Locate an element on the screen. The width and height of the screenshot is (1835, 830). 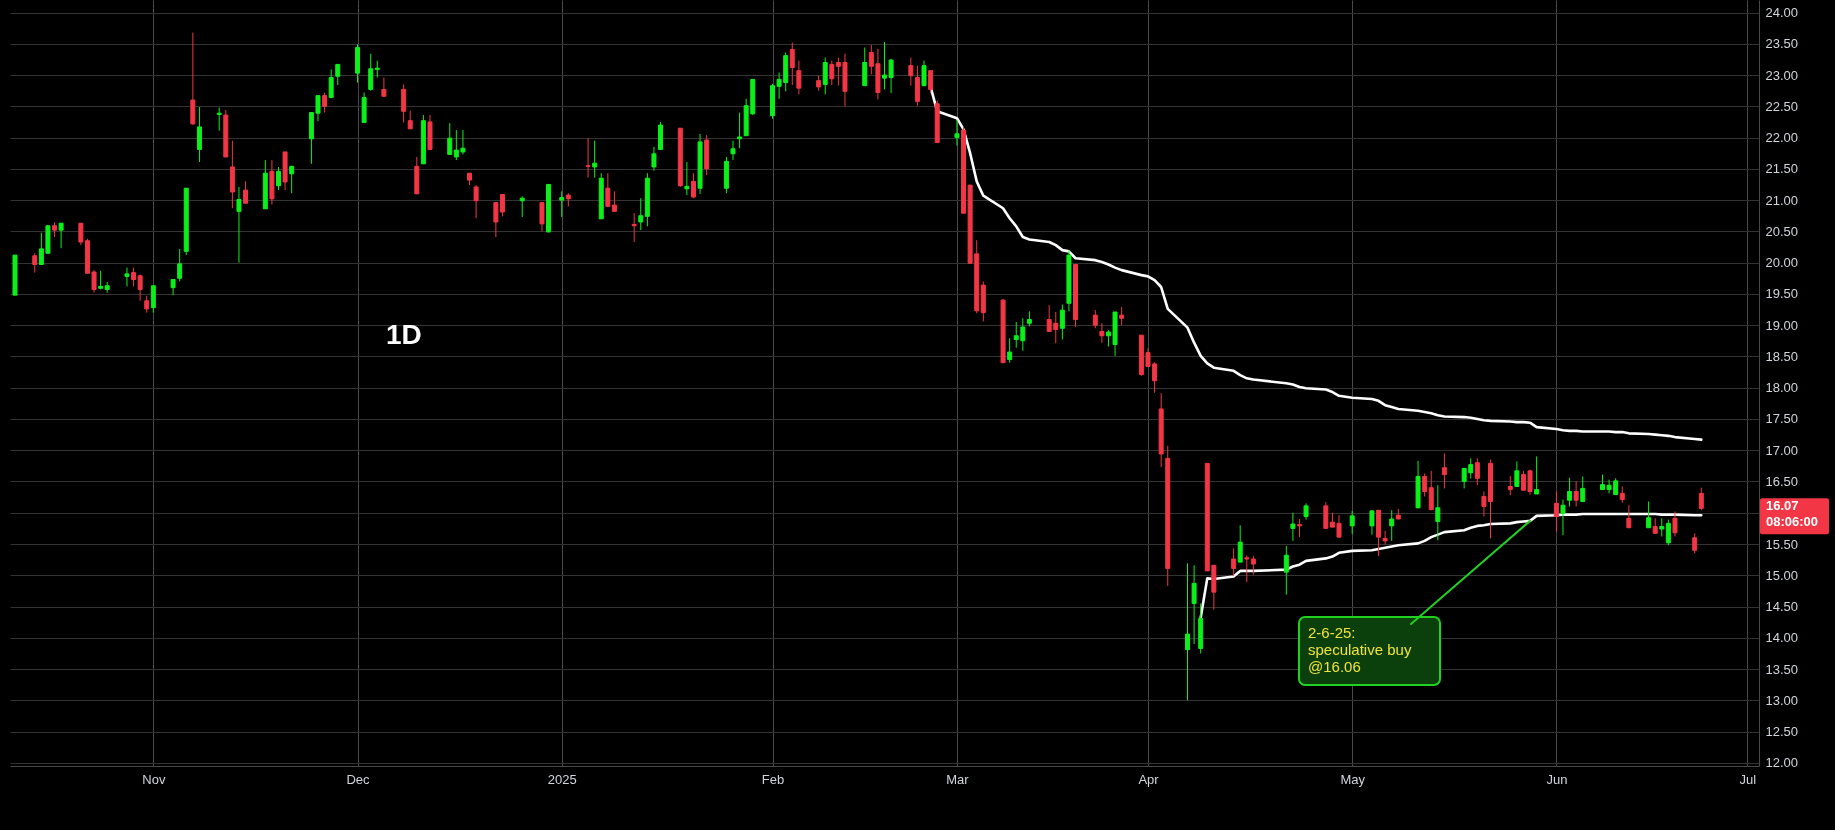
x-tick-label: Nov is located at coordinates (154, 779).